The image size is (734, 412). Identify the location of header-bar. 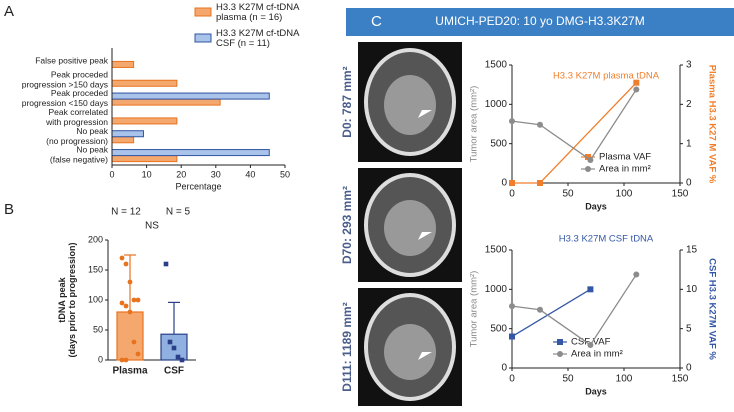
(540, 22).